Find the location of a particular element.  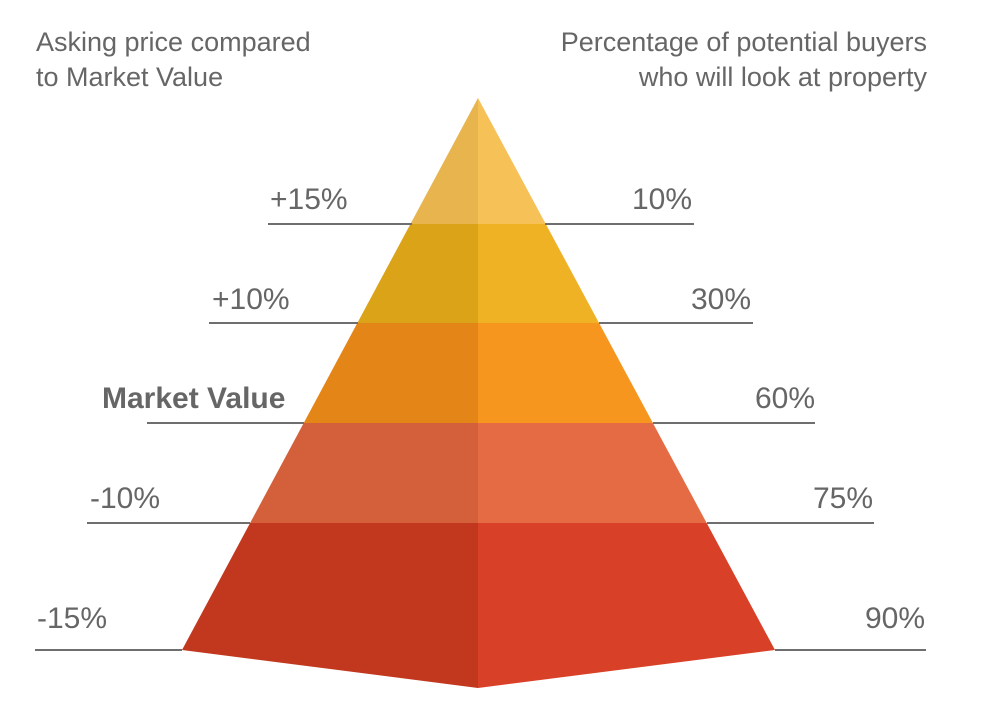

pyramid-tier-3-left-face is located at coordinates (390, 373).